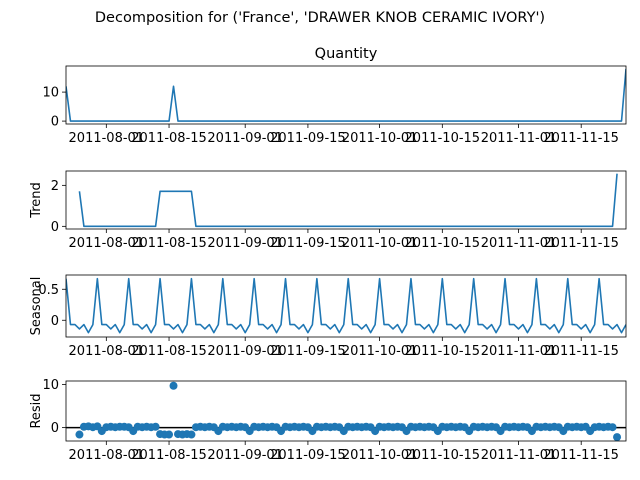  I want to click on seasonal-line, so click(346, 305).